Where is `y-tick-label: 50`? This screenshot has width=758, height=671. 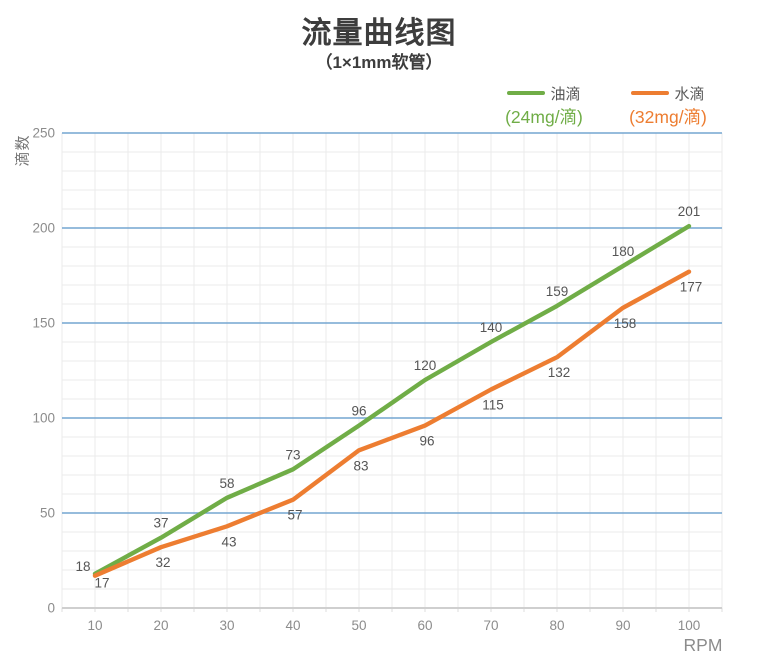 y-tick-label: 50 is located at coordinates (47, 513).